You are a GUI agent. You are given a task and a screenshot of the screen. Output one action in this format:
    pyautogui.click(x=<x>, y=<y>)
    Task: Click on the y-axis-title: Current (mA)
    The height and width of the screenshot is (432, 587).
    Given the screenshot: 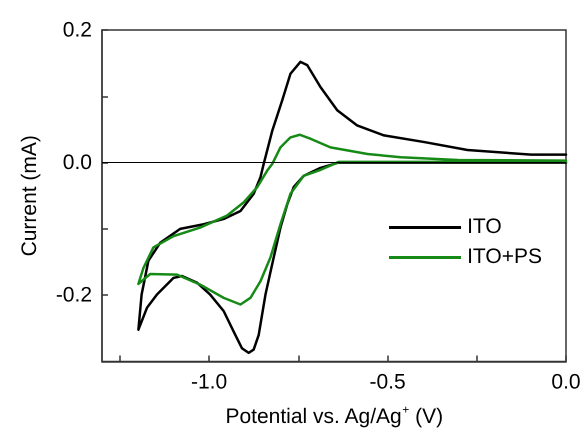 What is the action you would take?
    pyautogui.click(x=29, y=195)
    